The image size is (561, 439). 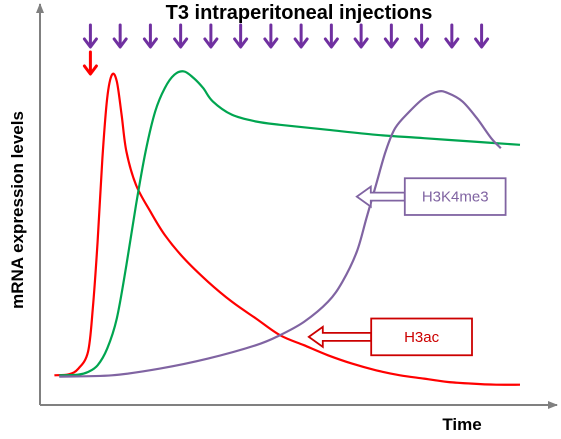 What do you see at coordinates (461, 424) in the screenshot?
I see `x-axis-label: Time` at bounding box center [461, 424].